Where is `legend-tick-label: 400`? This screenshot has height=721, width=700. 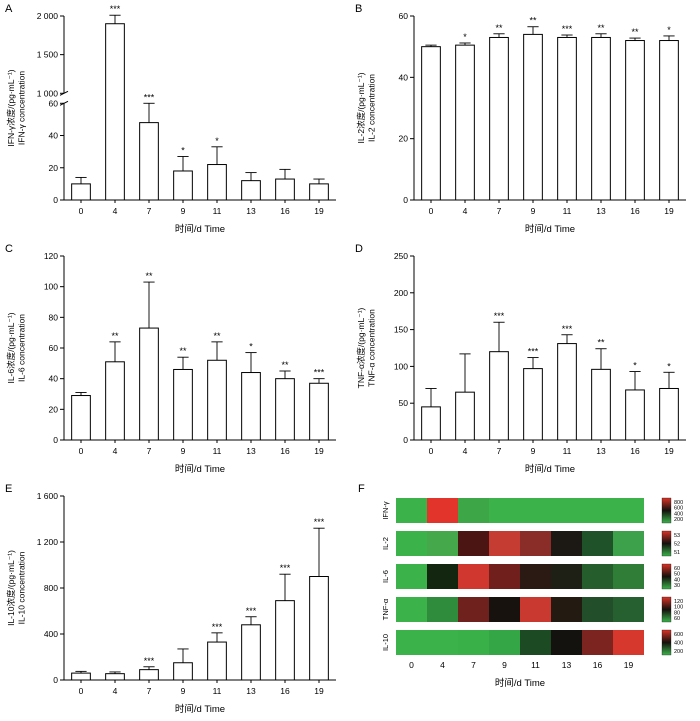 legend-tick-label: 400 is located at coordinates (678, 644).